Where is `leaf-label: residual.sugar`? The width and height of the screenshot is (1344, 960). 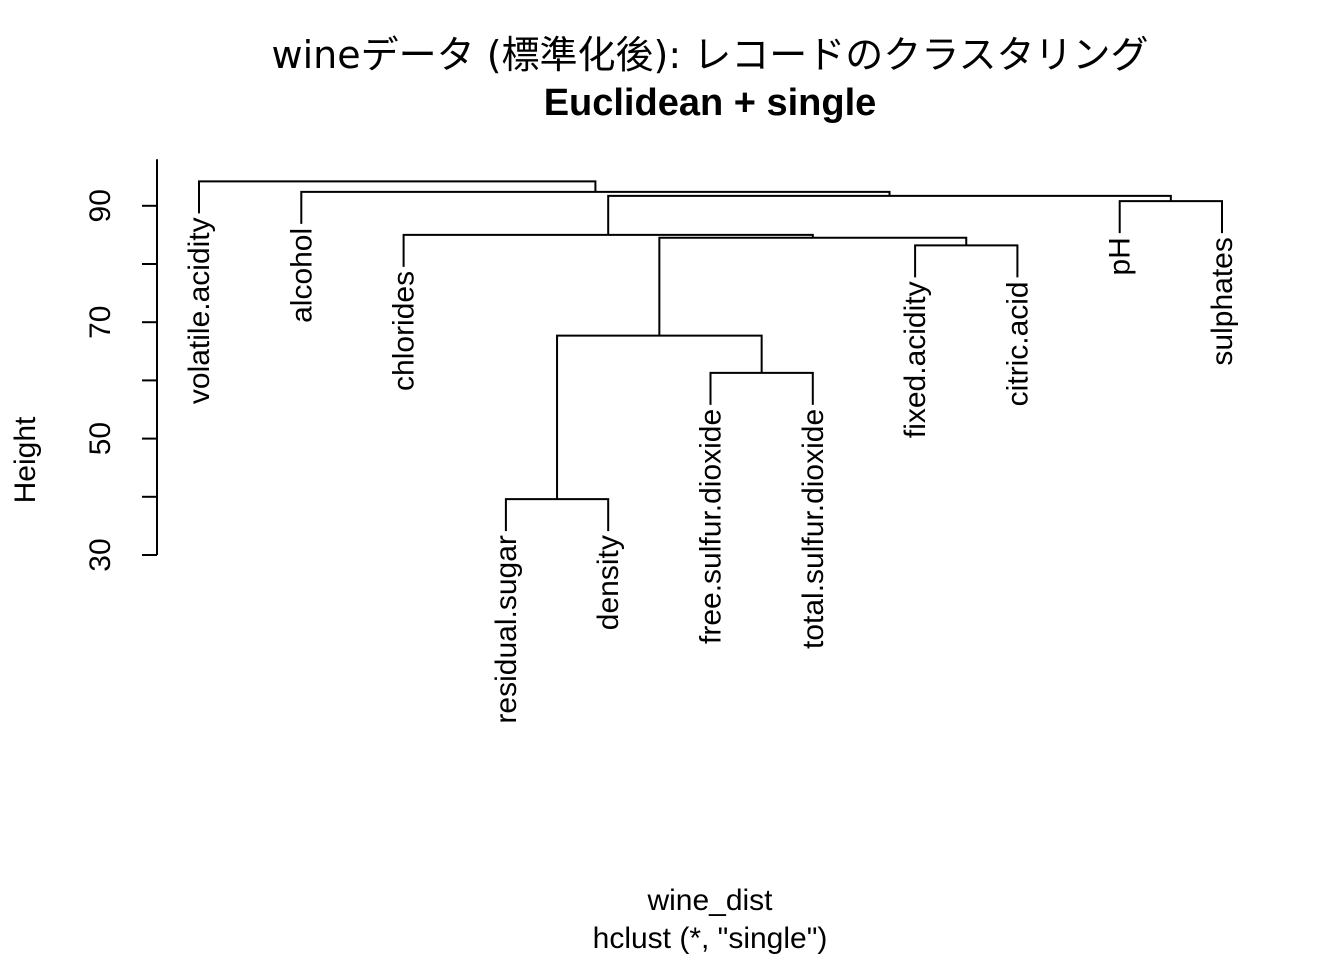 leaf-label: residual.sugar is located at coordinates (506, 629).